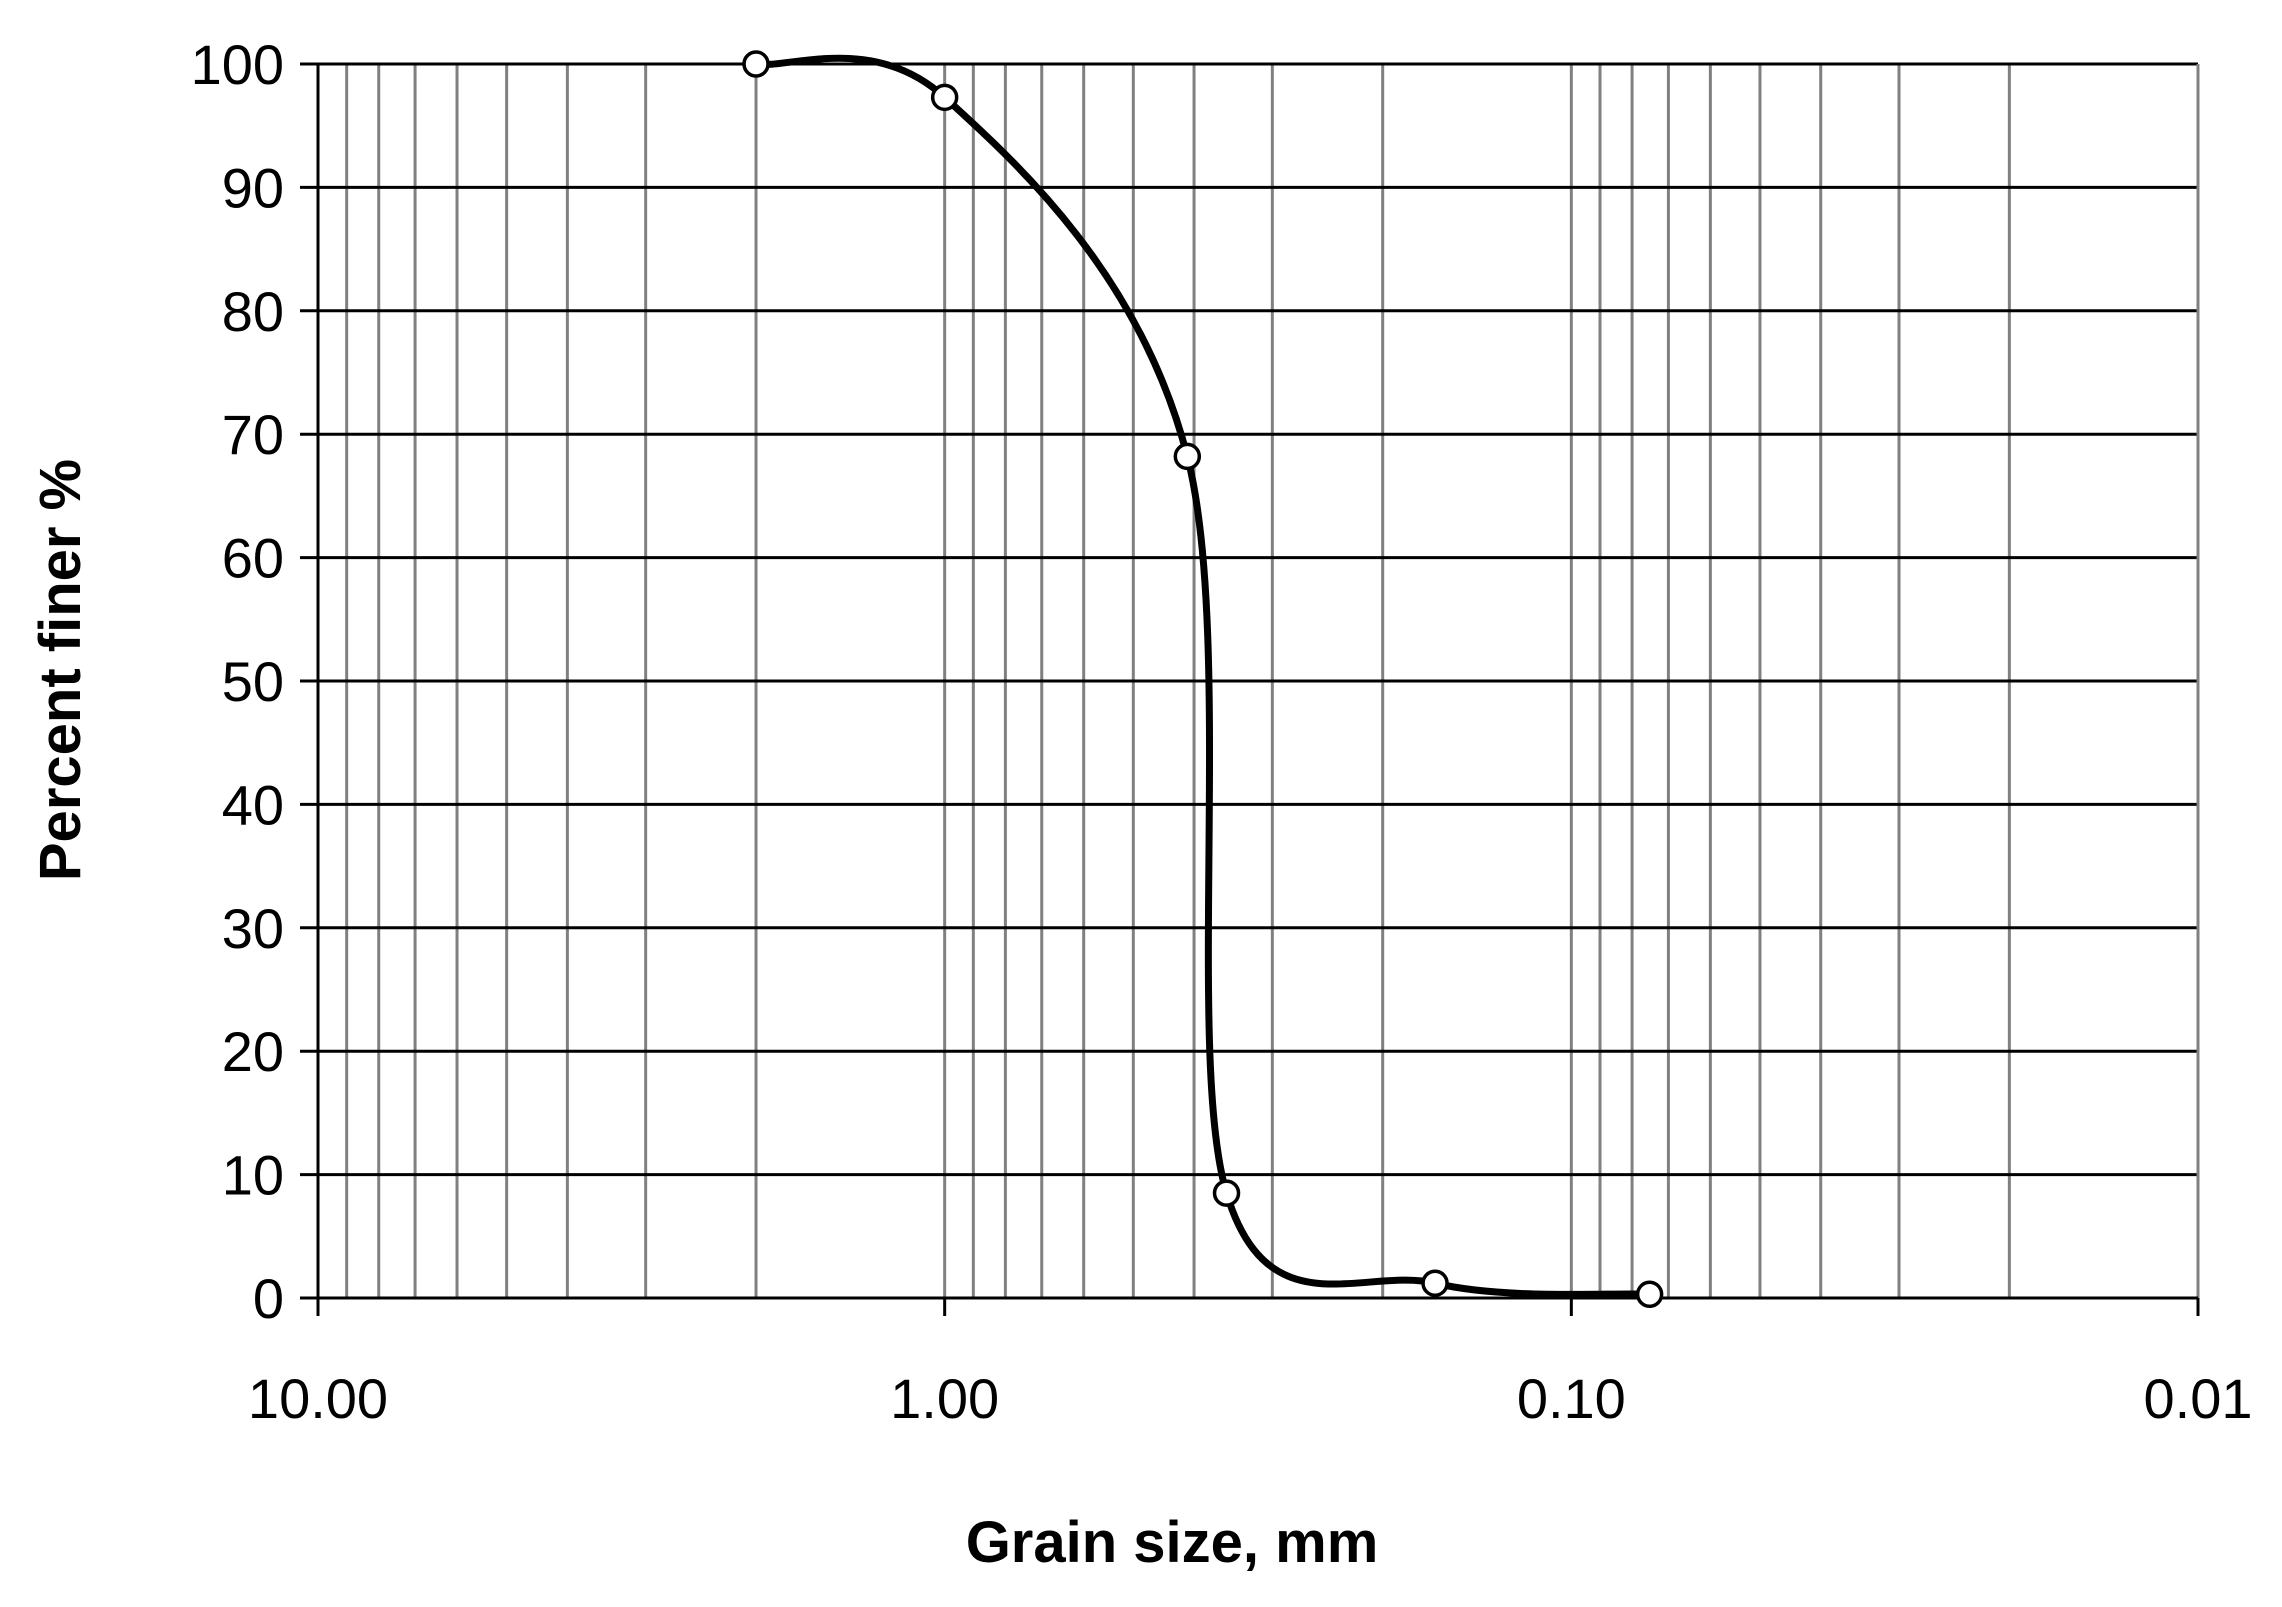 This screenshot has height=1607, width=2282. What do you see at coordinates (253, 1175) in the screenshot?
I see `y-tick-label: 10` at bounding box center [253, 1175].